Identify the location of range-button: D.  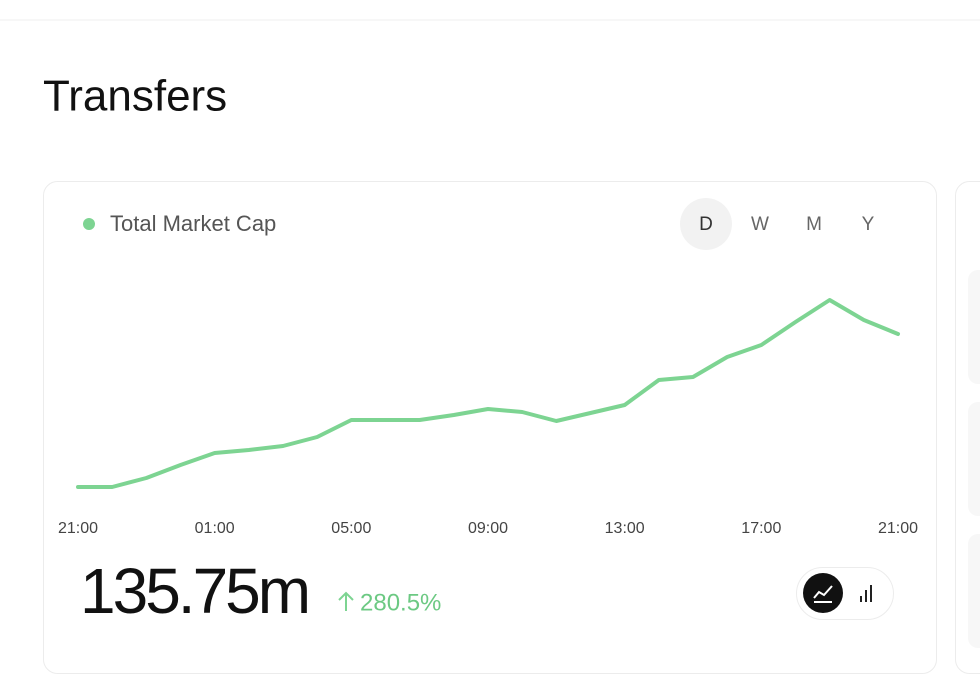
(706, 224).